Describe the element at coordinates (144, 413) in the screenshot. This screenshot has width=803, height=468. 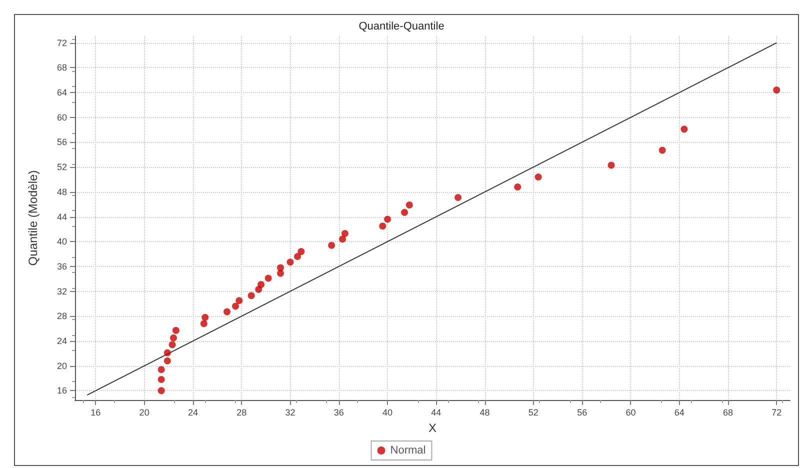
I see `x-tick-label: 20` at that location.